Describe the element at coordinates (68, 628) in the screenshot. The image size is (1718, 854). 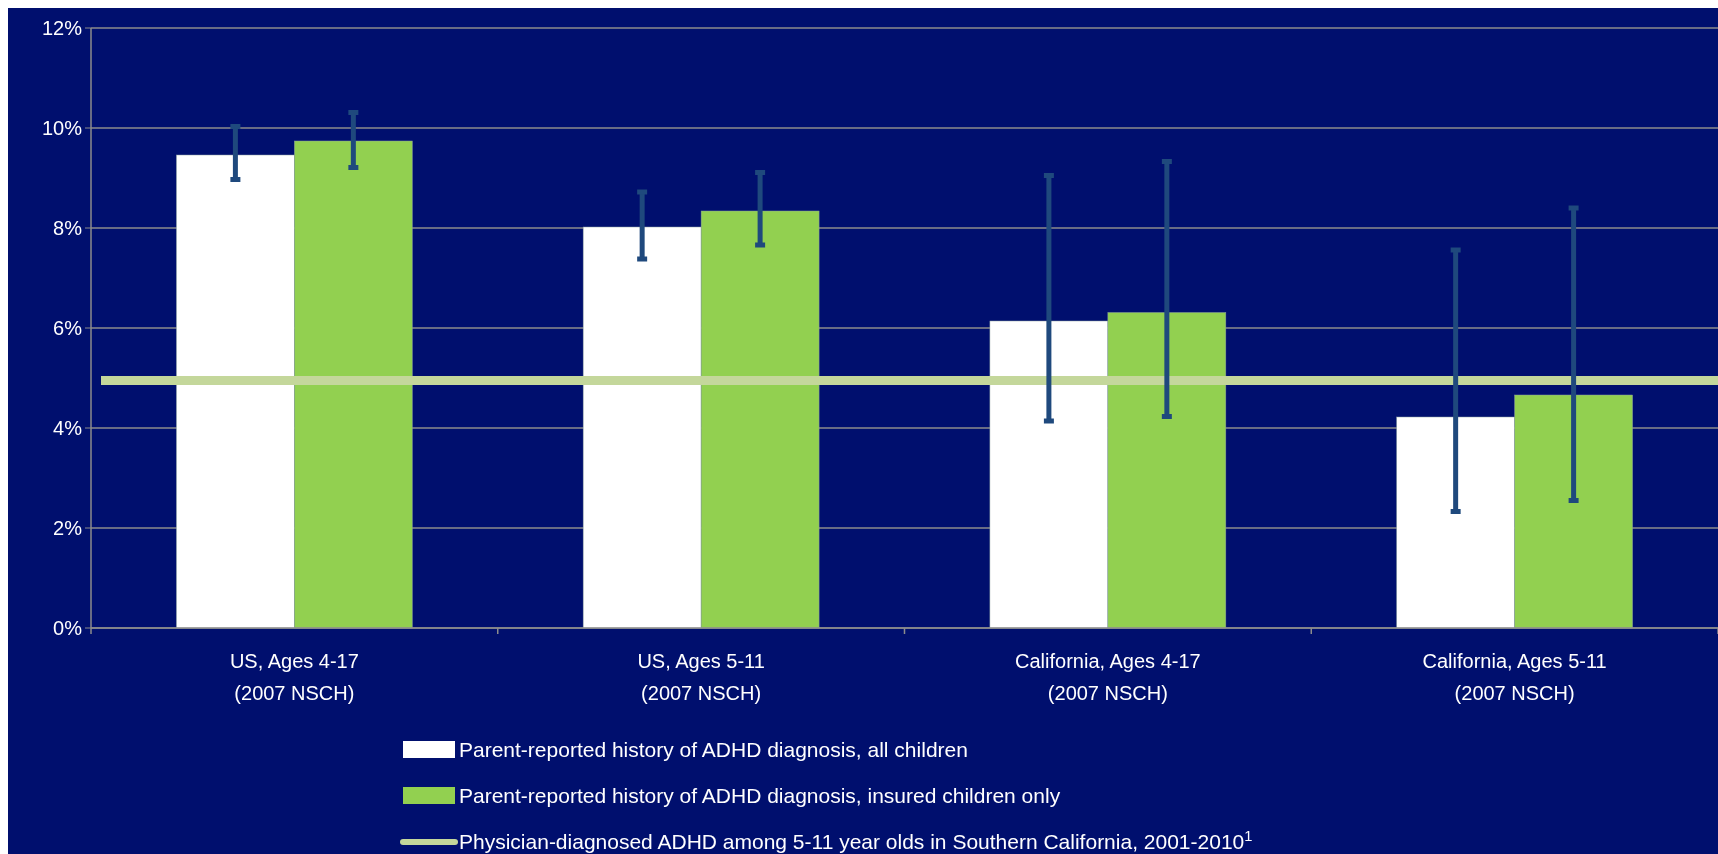
I see `y-tick-label: 0%` at that location.